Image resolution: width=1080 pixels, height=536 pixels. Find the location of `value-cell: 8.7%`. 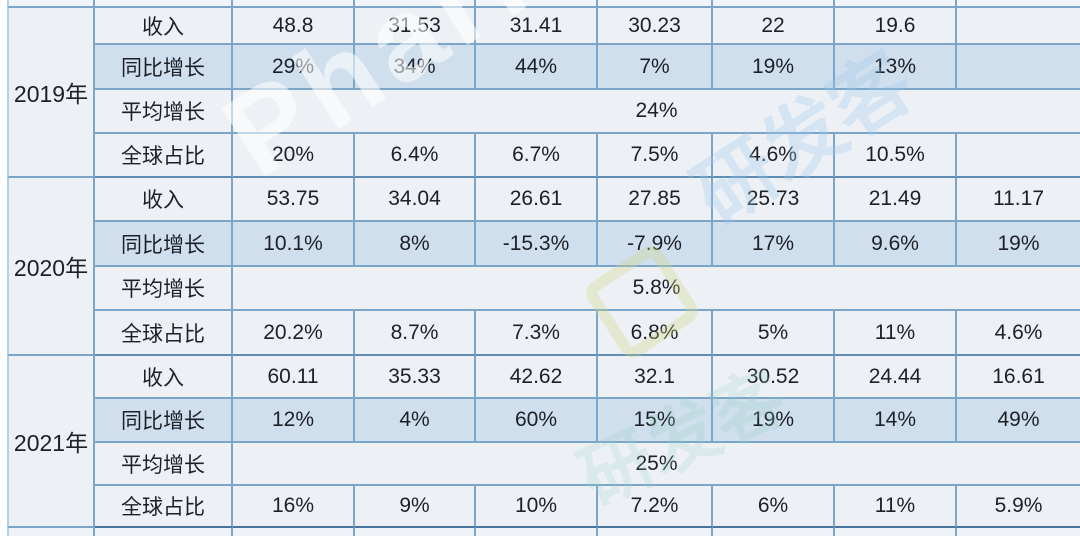

value-cell: 8.7% is located at coordinates (415, 333).